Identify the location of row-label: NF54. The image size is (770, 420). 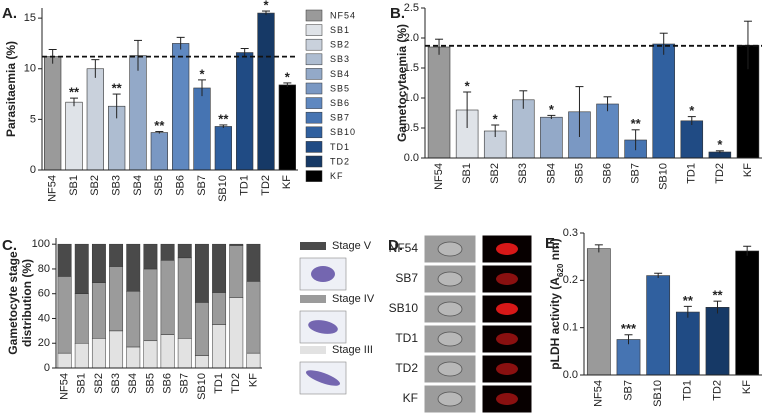
(404, 248).